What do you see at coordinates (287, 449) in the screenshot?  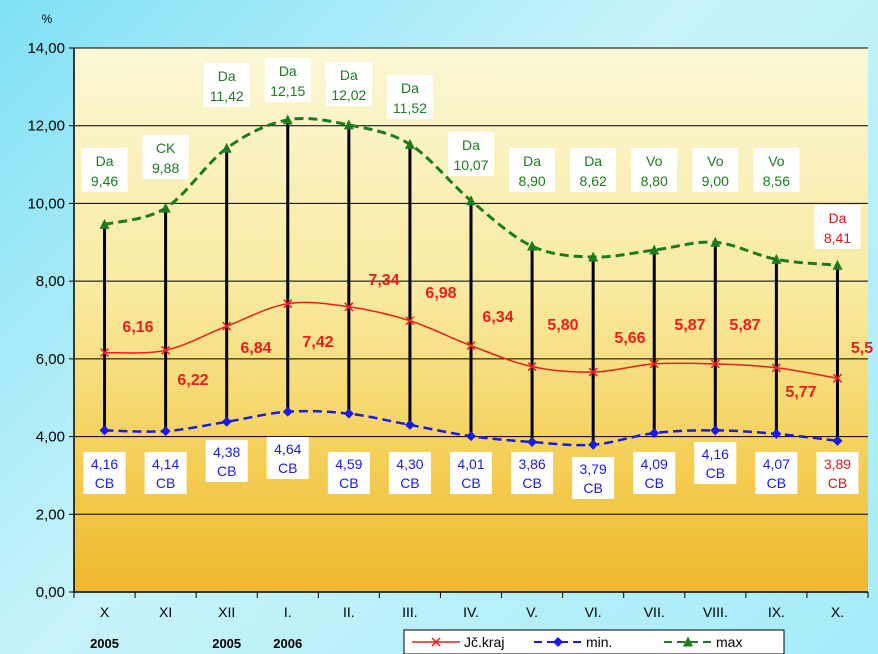 I see `min-value-label: 4,64` at bounding box center [287, 449].